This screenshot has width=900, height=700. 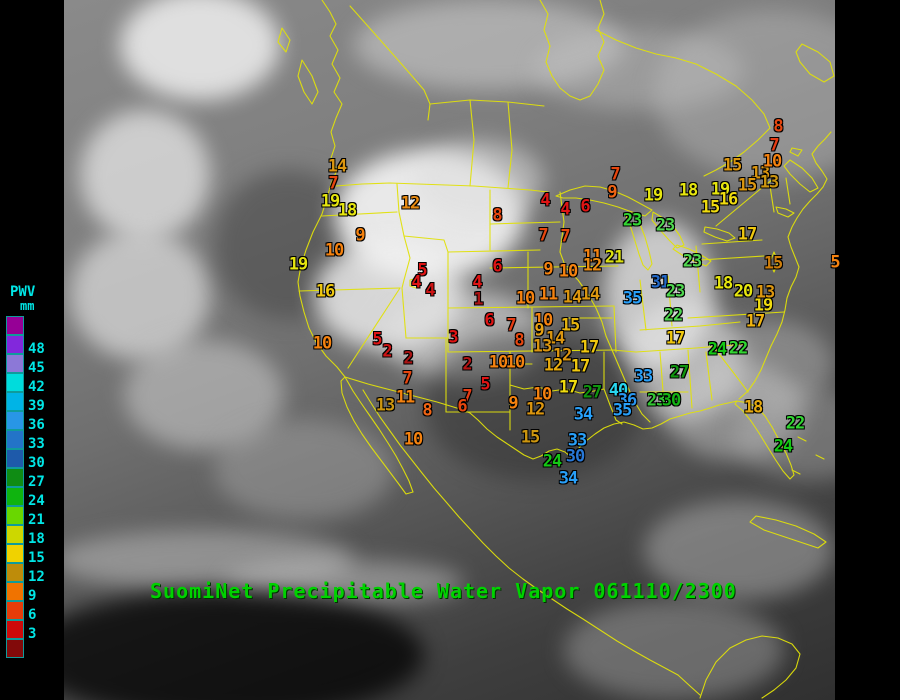 I want to click on legend-row: 15, so click(x=33, y=554).